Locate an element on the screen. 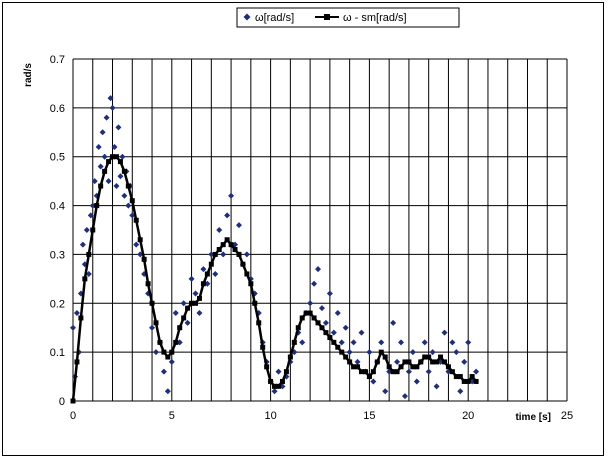 This screenshot has width=608, height=460. y-tick-label: 0.1 is located at coordinates (57, 353).